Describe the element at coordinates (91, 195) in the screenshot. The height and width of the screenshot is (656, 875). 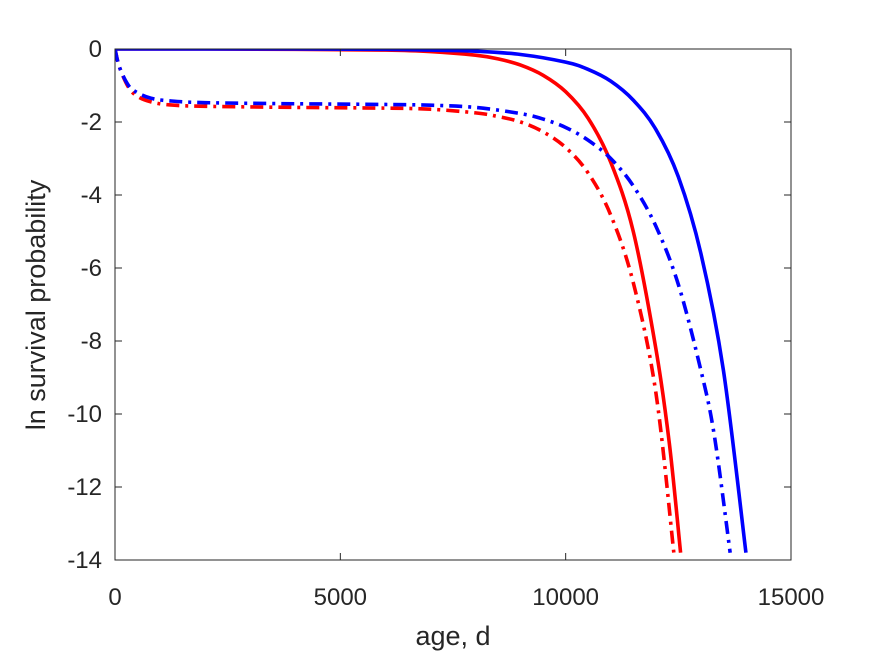
I see `y-tick-label: -4` at that location.